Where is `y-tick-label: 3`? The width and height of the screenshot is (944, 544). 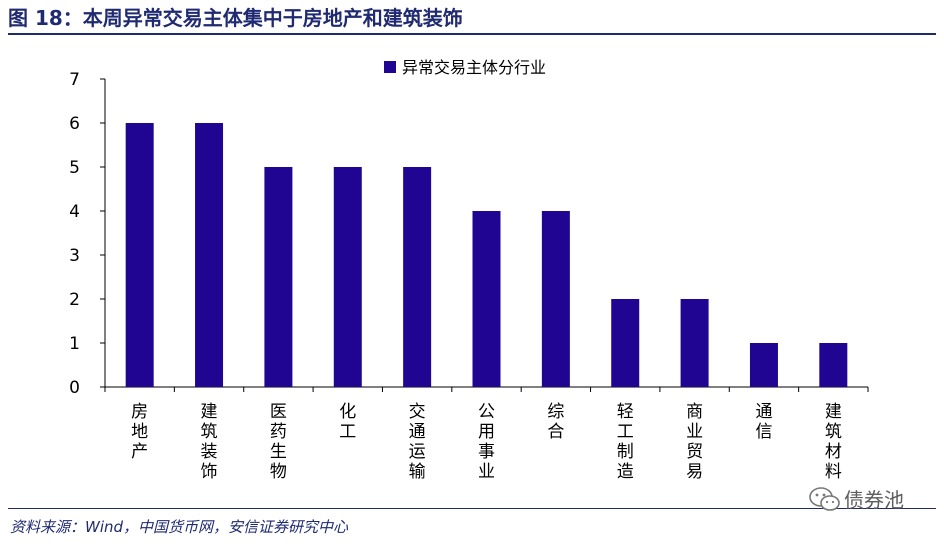
y-tick-label: 3 is located at coordinates (74, 256).